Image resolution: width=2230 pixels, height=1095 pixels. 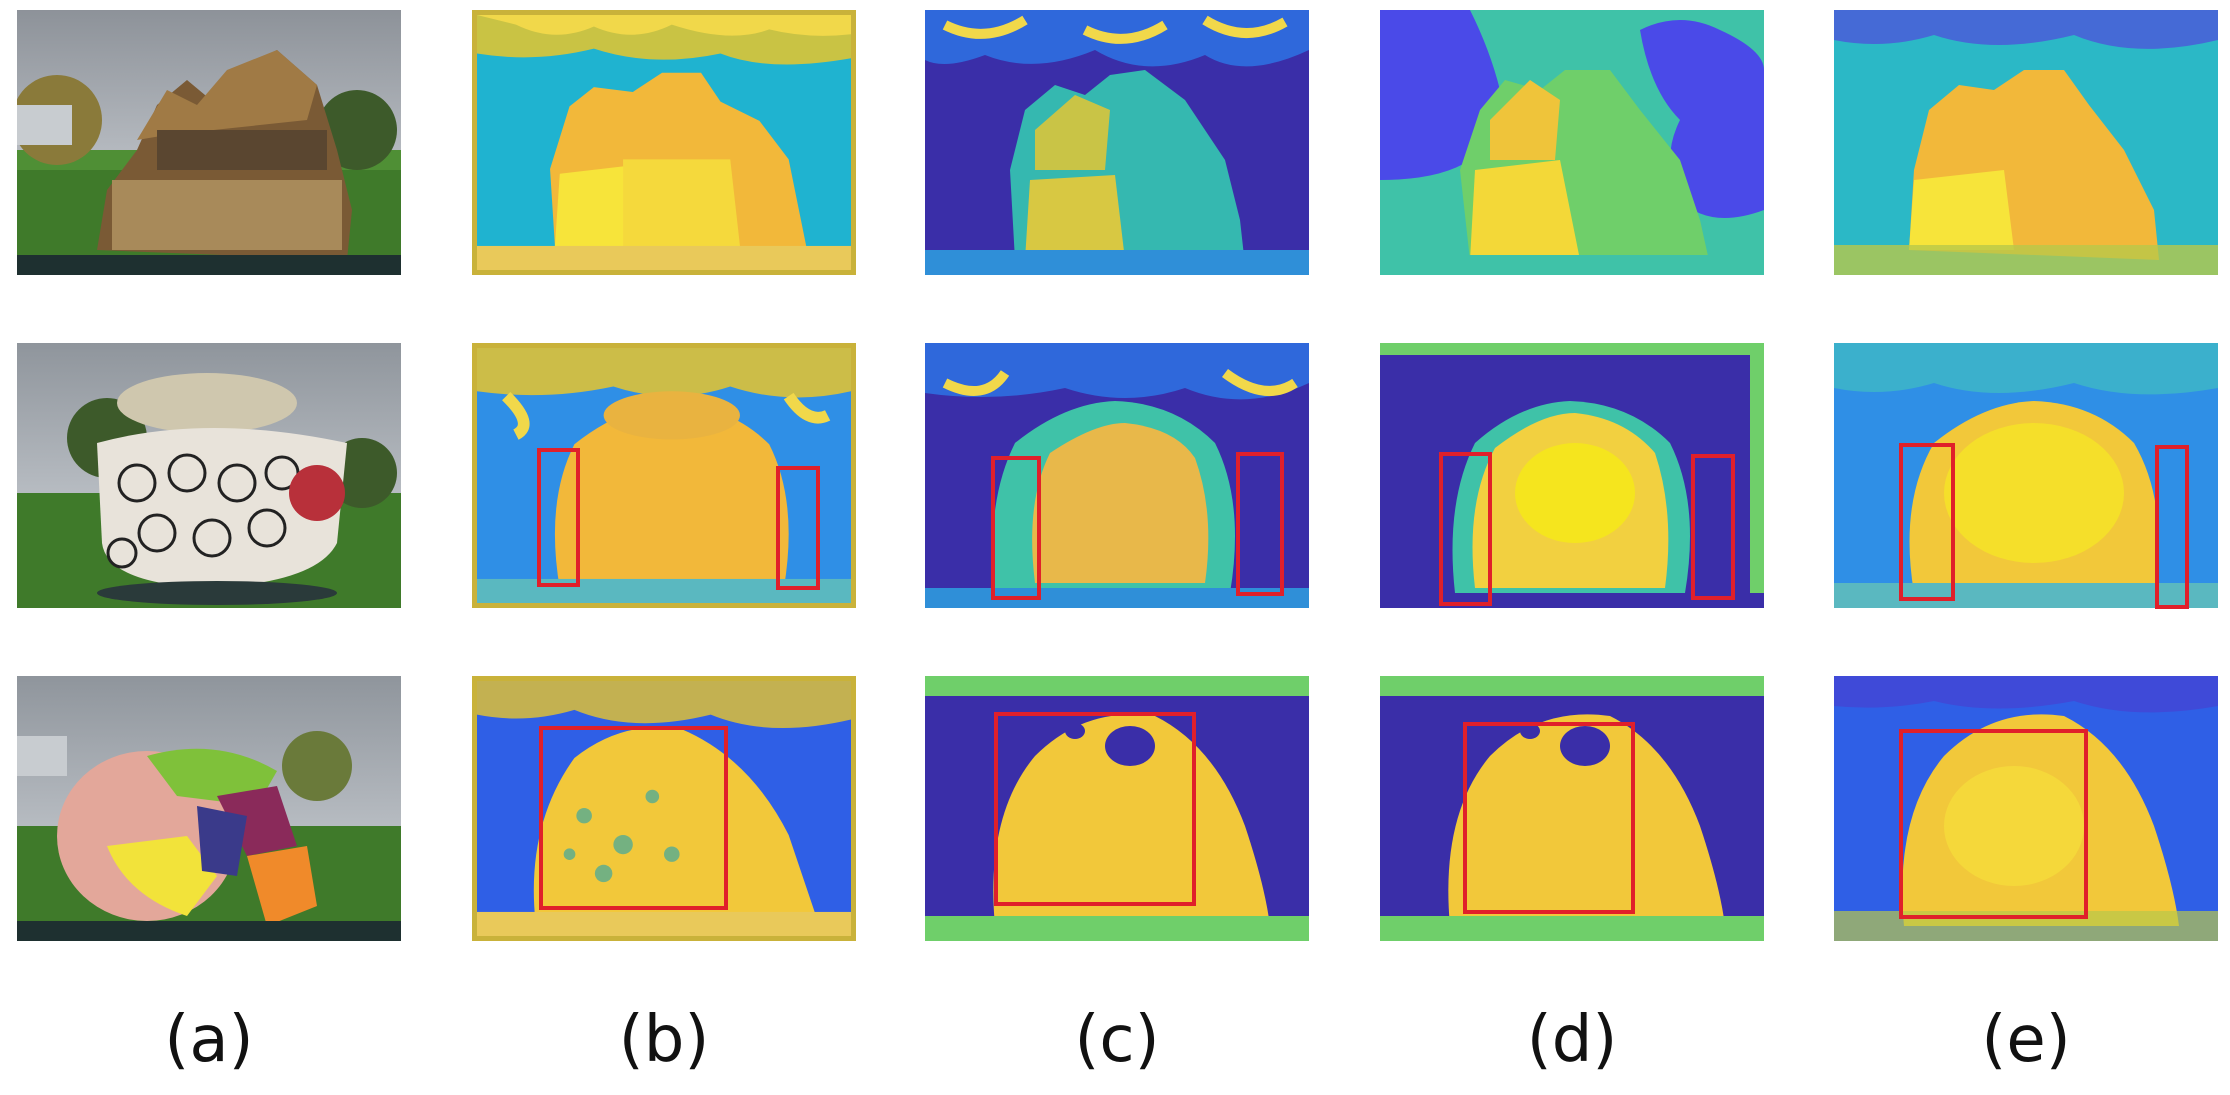 What do you see at coordinates (1117, 475) in the screenshot?
I see `depth-map-c-pot` at bounding box center [1117, 475].